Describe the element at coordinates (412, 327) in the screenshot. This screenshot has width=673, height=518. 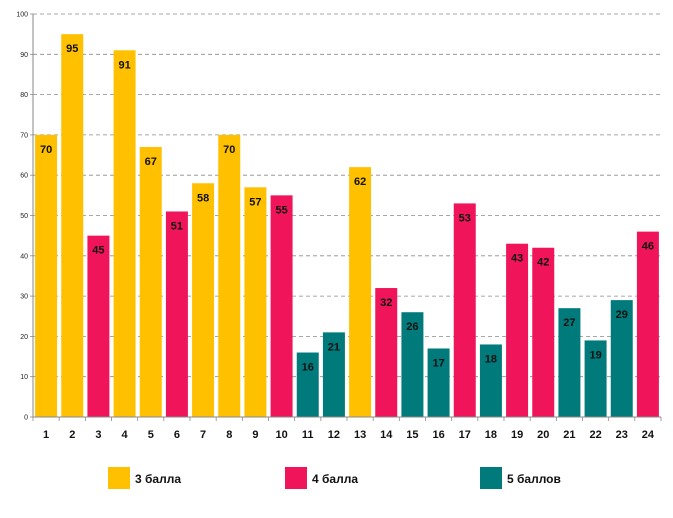
I see `data-label: 26` at that location.